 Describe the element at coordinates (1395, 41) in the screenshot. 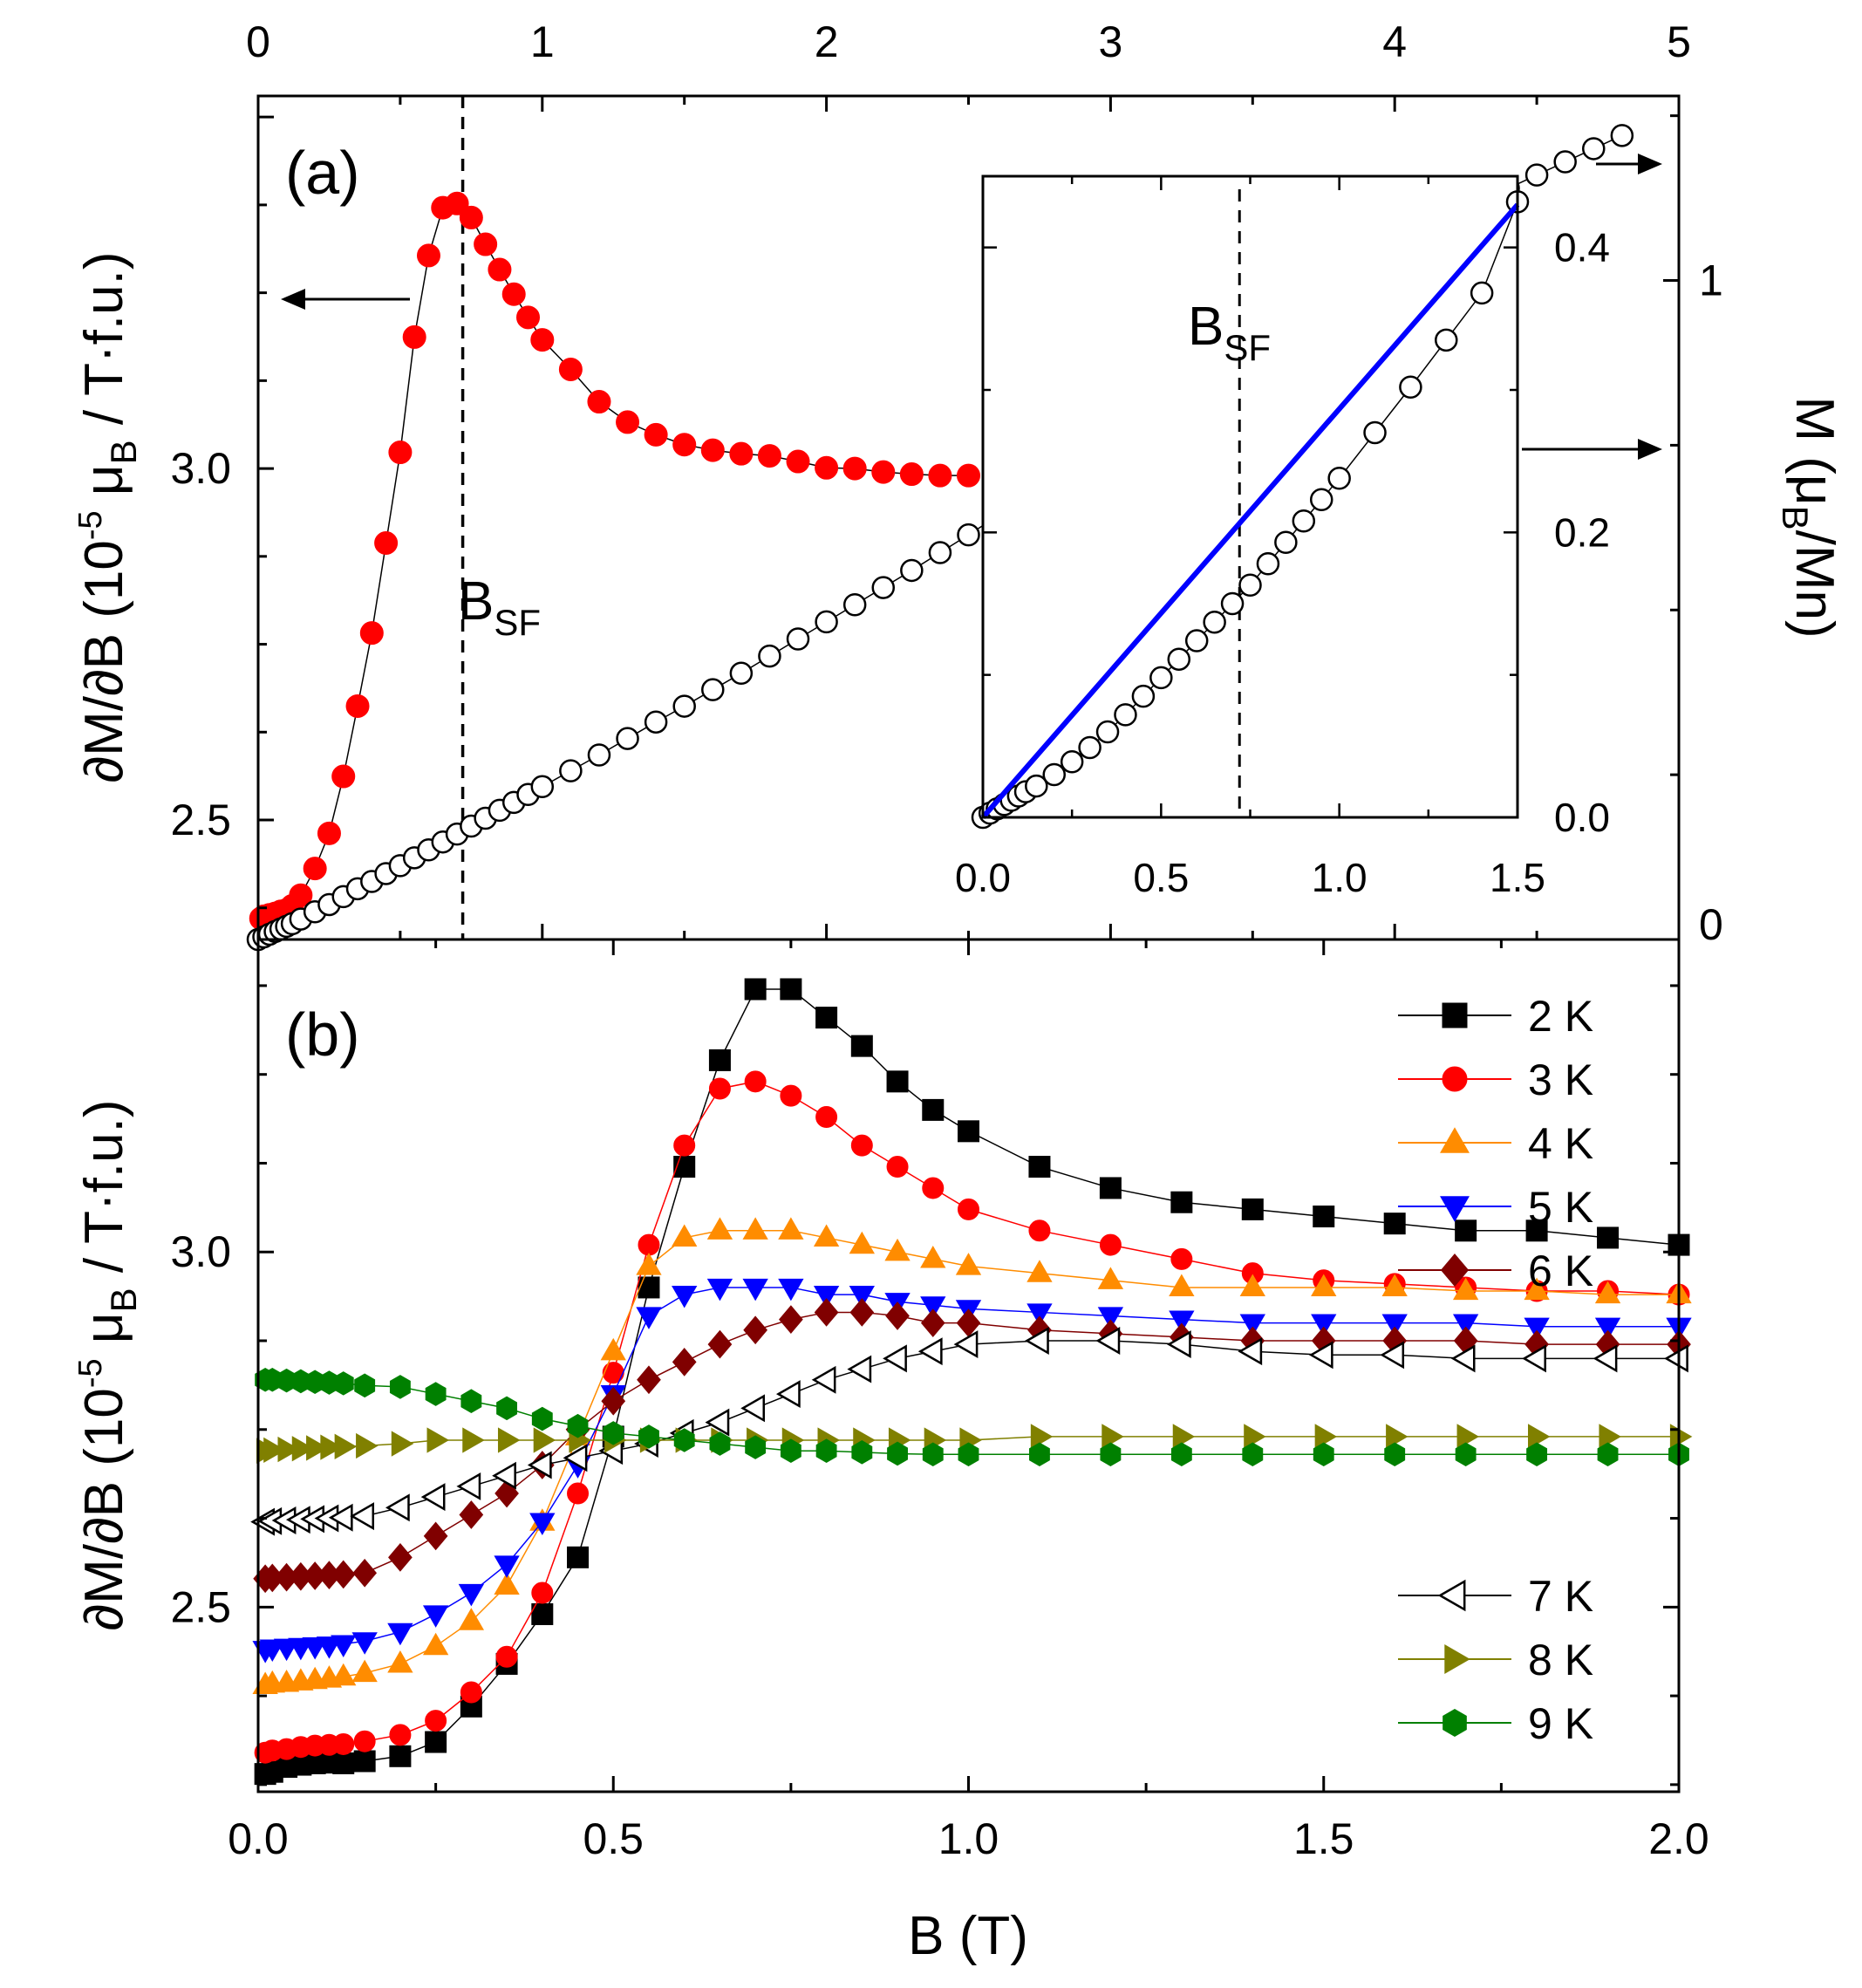

I see `panel-a-top-tick-label: 4` at that location.